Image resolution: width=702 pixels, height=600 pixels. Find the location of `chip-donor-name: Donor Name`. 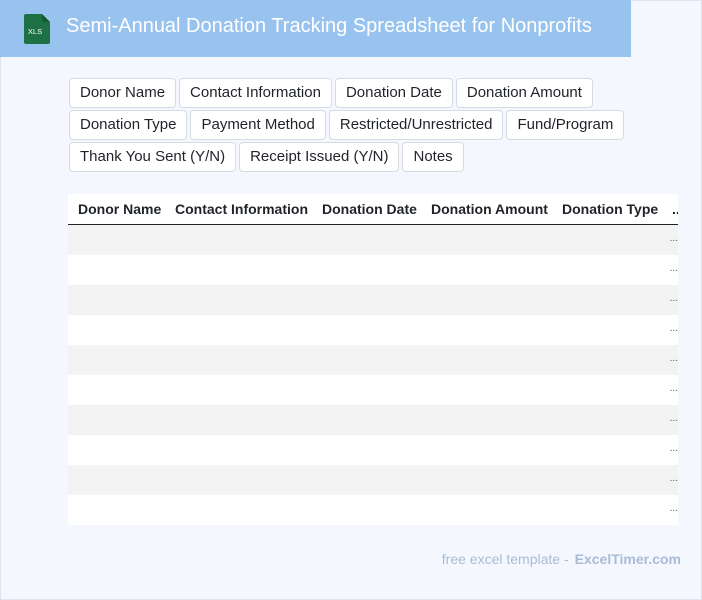

chip-donor-name: Donor Name is located at coordinates (123, 93).